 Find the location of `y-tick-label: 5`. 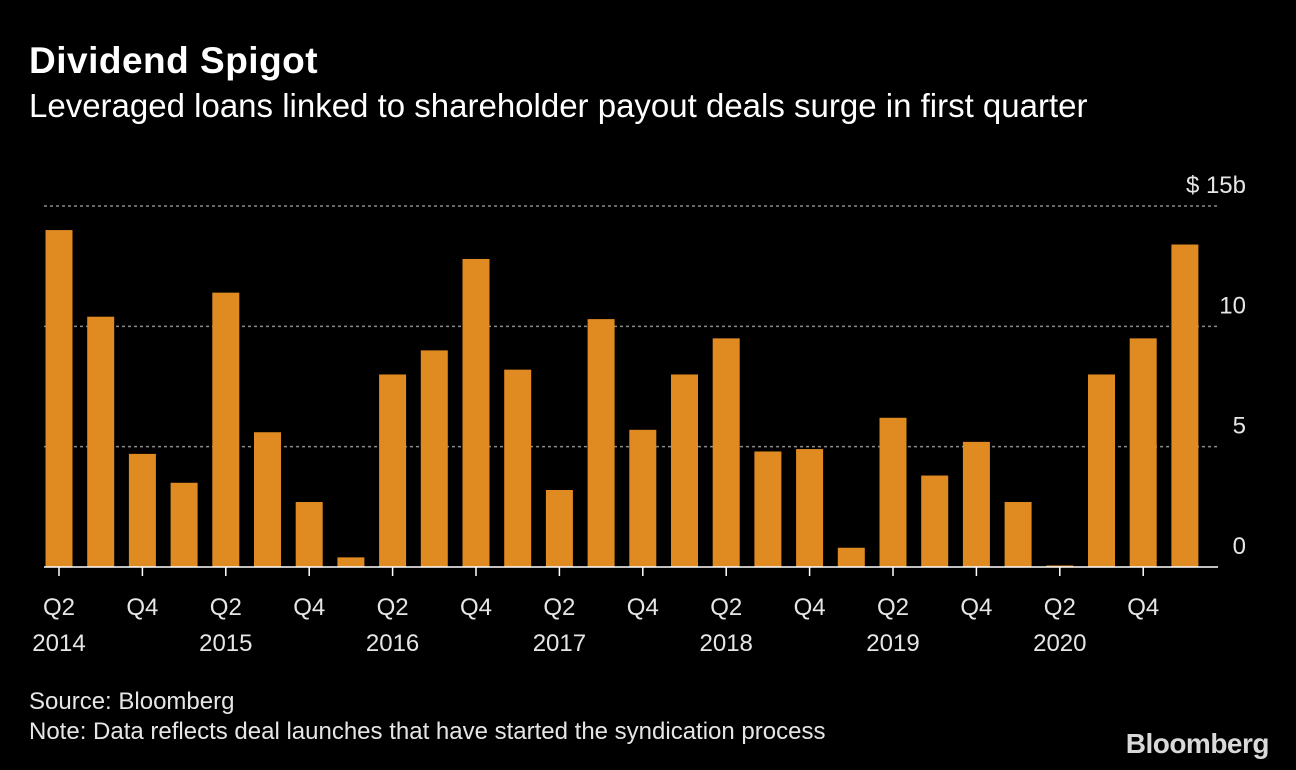

y-tick-label: 5 is located at coordinates (1239, 426).